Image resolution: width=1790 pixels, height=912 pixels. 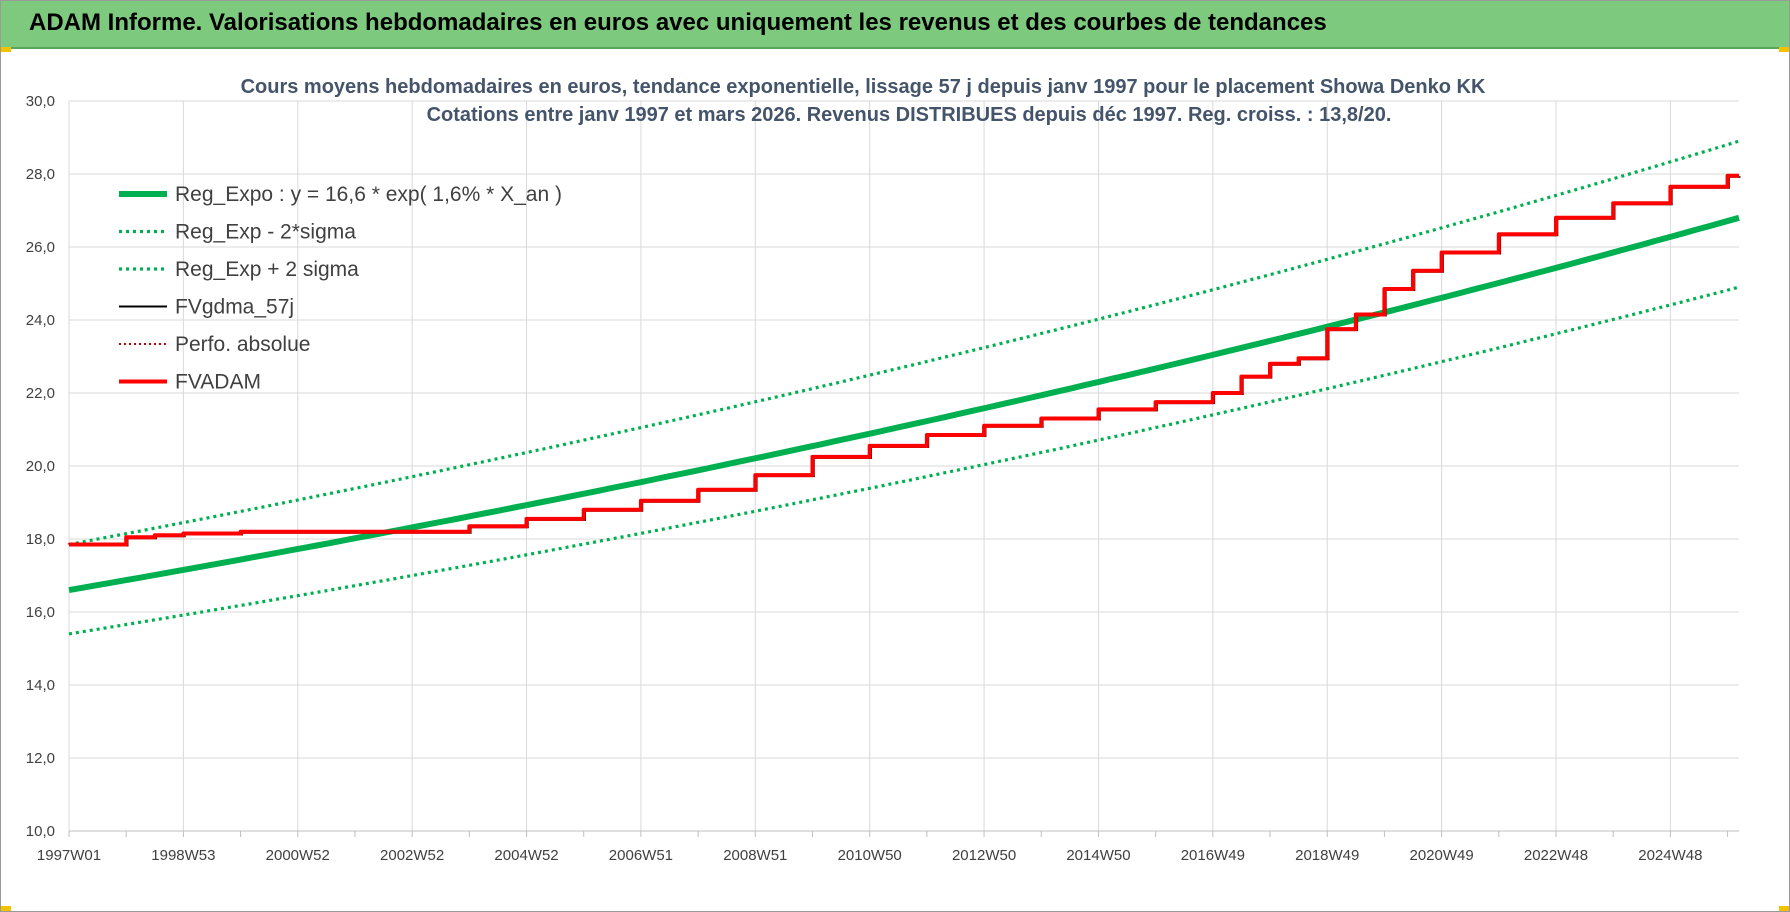 I want to click on x-tick-label: 2024W48, so click(x=1670, y=855).